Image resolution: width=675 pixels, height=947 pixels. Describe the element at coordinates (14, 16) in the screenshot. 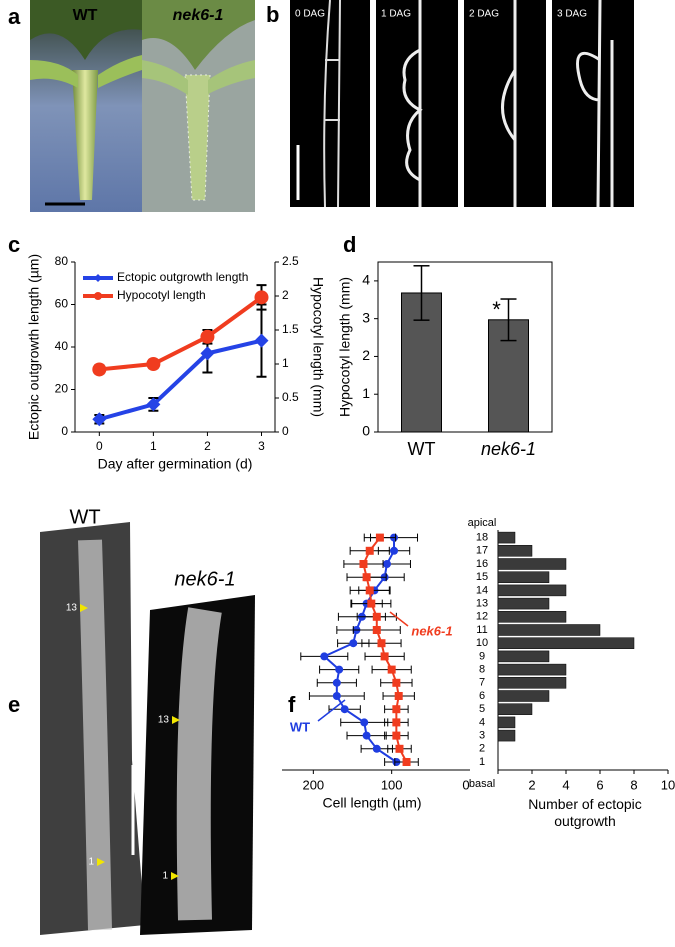

I see `panel-label: a` at that location.